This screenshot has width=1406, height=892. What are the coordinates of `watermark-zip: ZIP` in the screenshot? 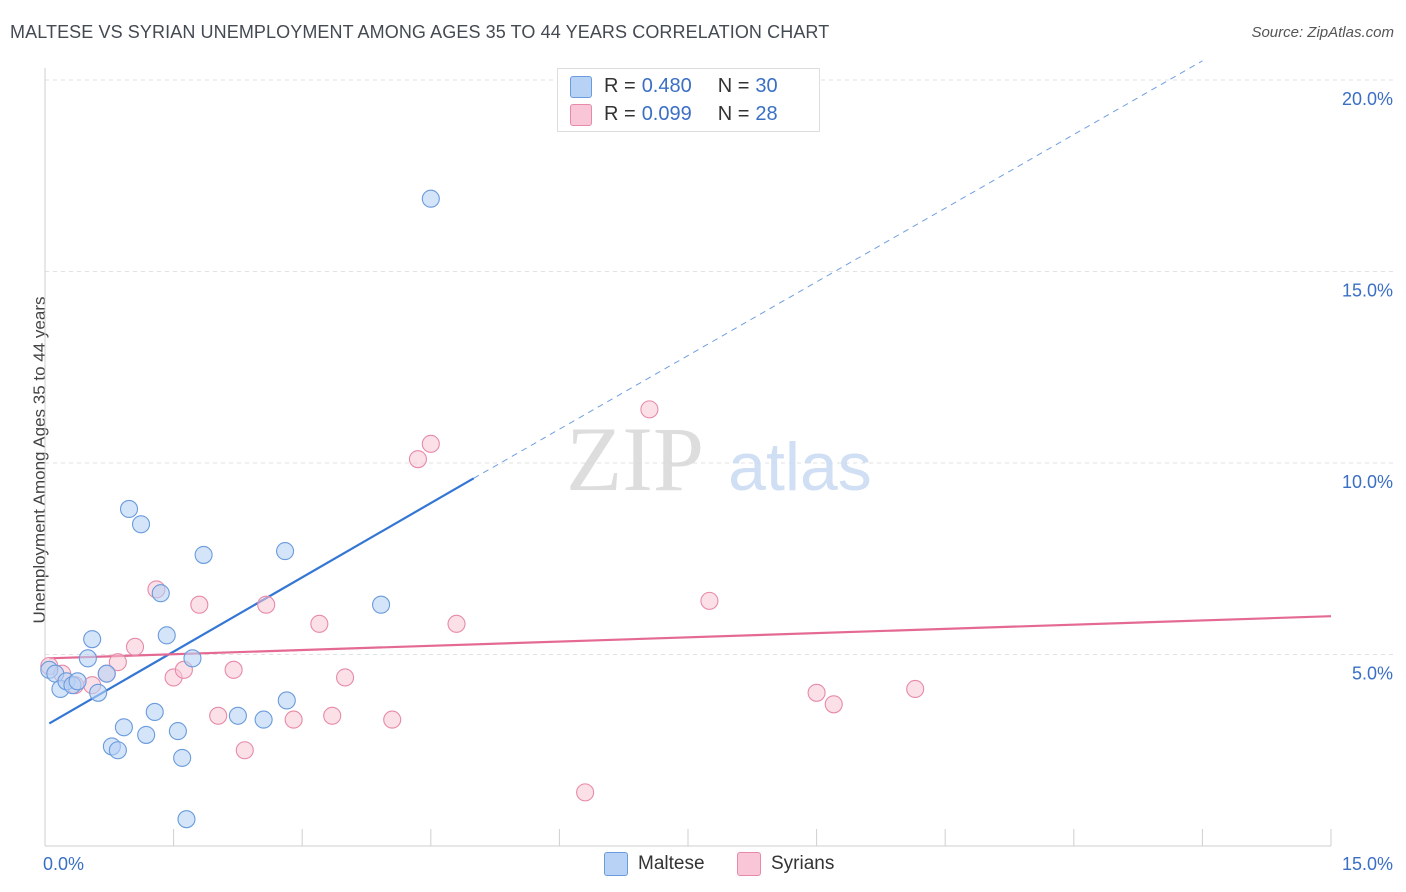 It's located at (635, 459).